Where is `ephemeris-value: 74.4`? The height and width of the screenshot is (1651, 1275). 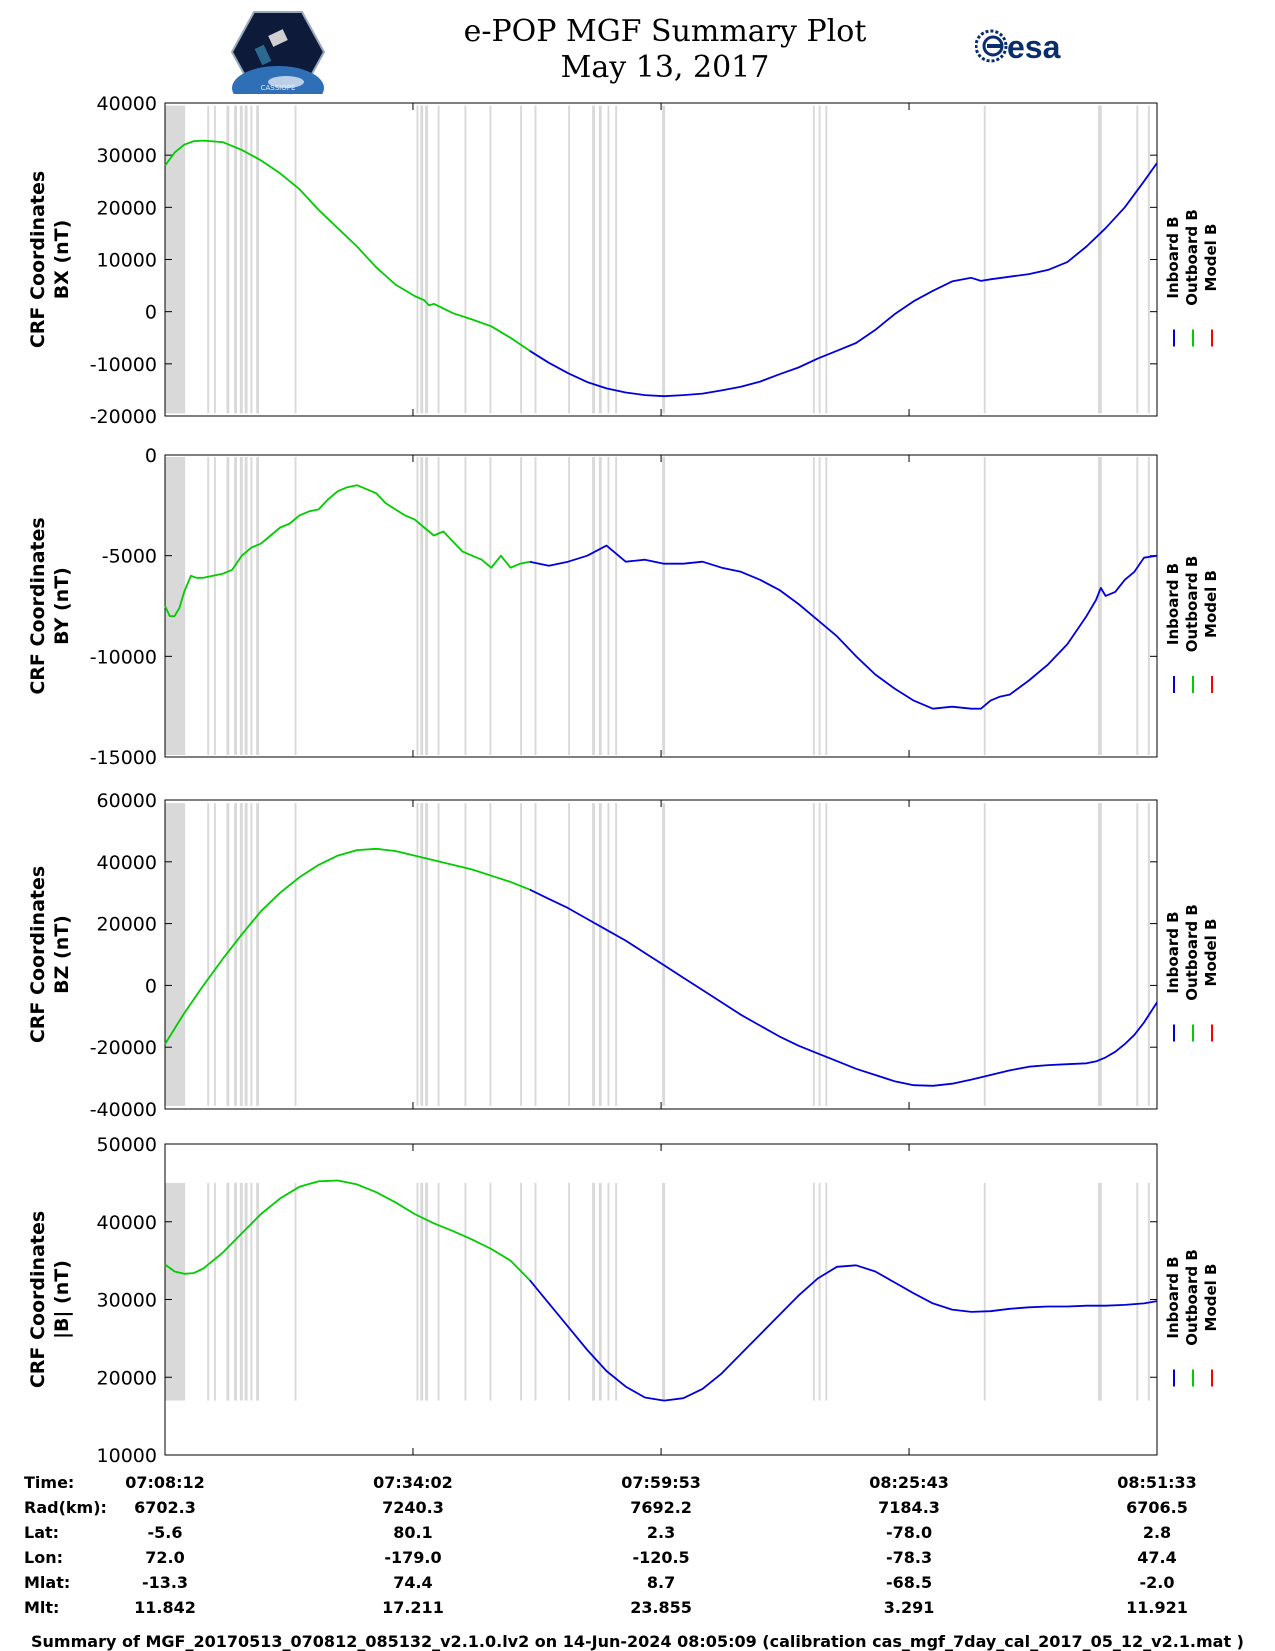 ephemeris-value: 74.4 is located at coordinates (412, 1582).